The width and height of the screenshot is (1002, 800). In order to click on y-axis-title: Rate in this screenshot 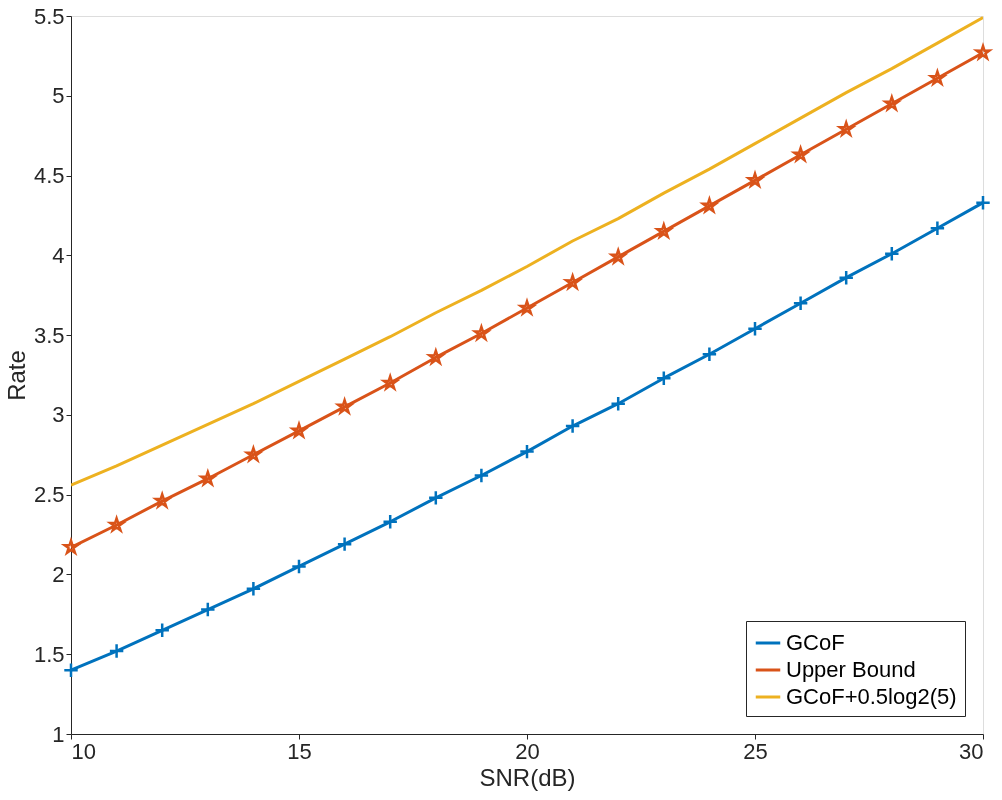, I will do `click(16, 375)`.